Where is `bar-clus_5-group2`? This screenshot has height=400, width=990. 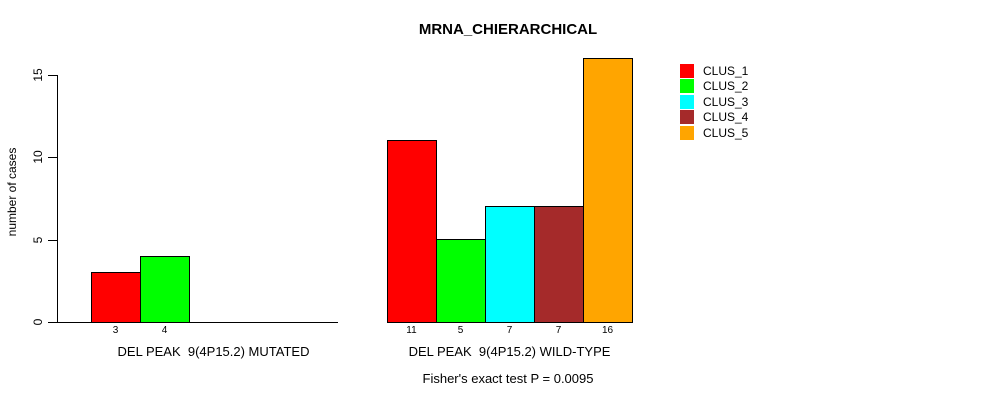
bar-clus_5-group2 is located at coordinates (608, 190).